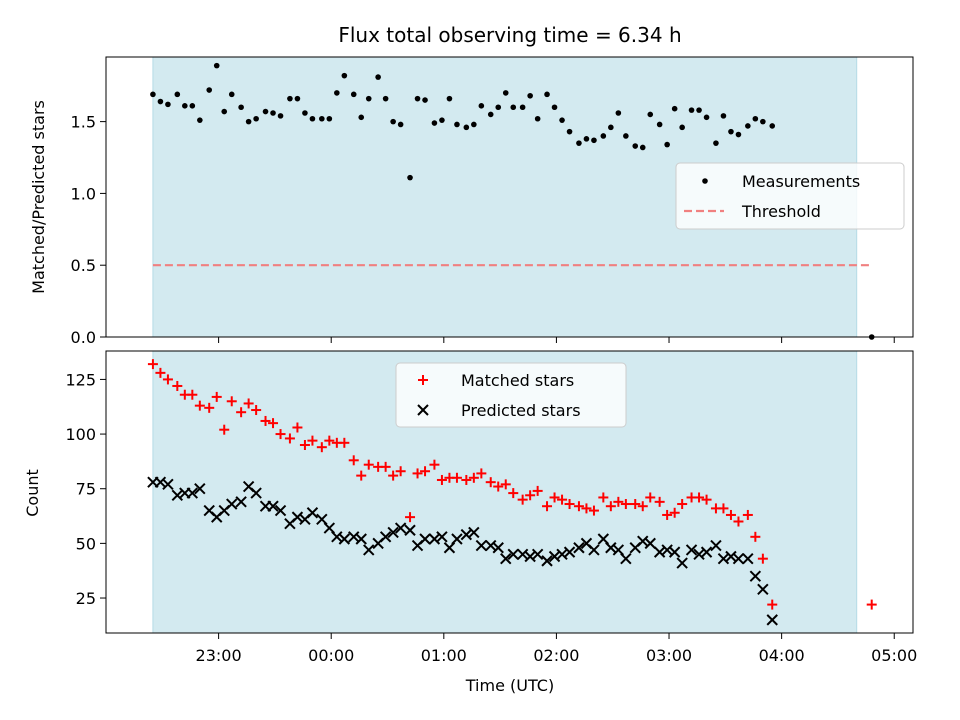 This screenshot has height=720, width=960. I want to click on y-tick-label: 25, so click(86, 598).